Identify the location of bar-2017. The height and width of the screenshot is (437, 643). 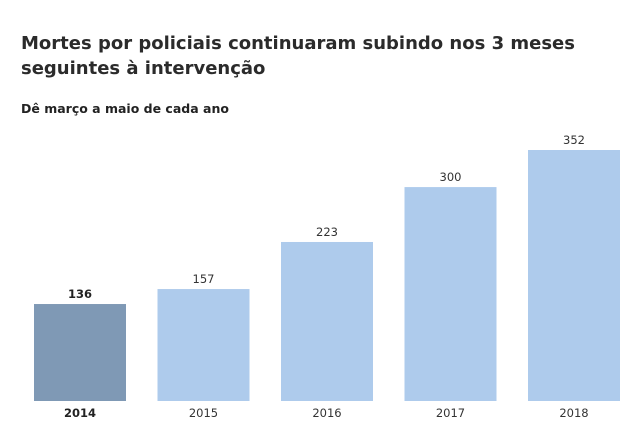
(450, 294).